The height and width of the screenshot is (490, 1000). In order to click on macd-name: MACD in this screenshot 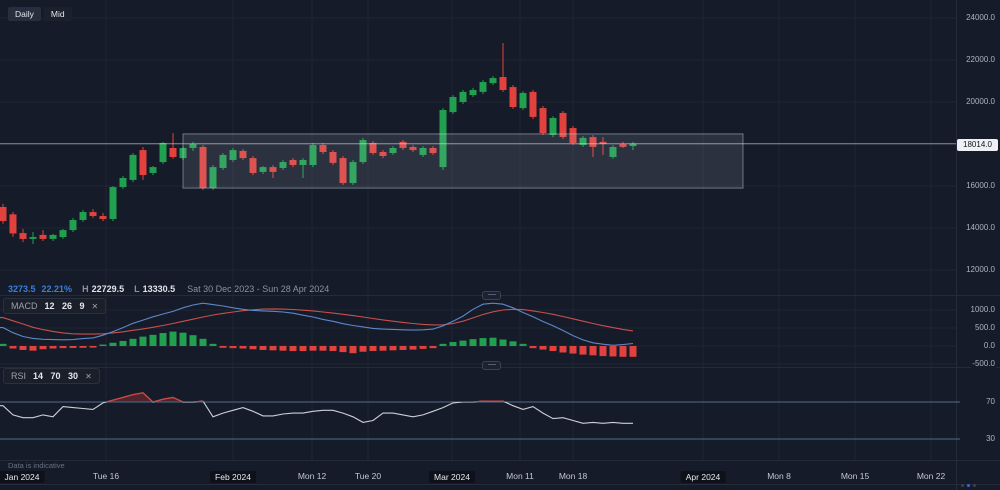, I will do `click(24, 306)`.